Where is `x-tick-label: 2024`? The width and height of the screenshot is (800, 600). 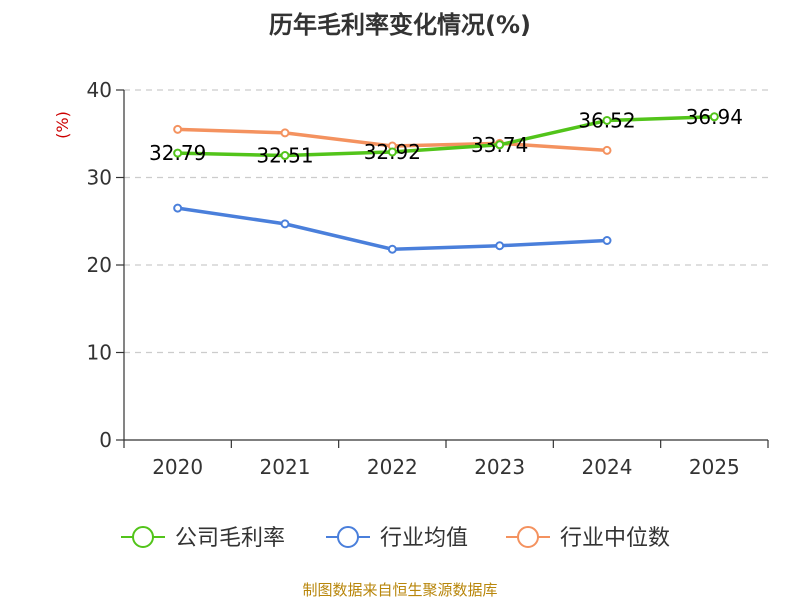 x-tick-label: 2024 is located at coordinates (607, 467).